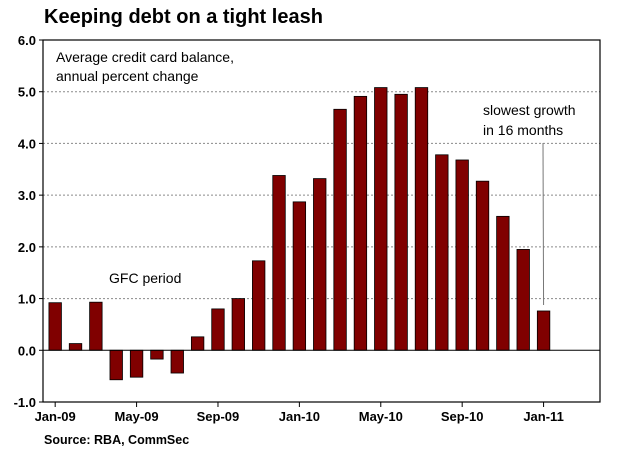 The image size is (636, 463). Describe the element at coordinates (27, 92) in the screenshot. I see `y-tick-label: 5.0` at that location.